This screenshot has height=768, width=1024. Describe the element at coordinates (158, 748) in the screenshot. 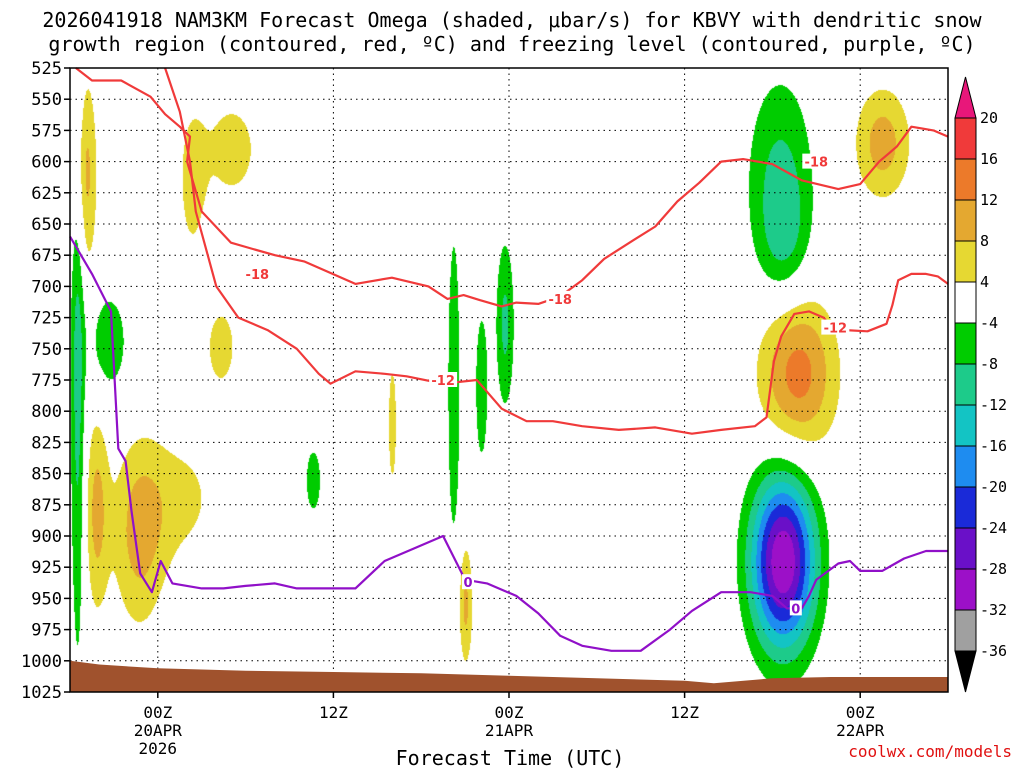

I see `x-tick-label: 2026` at that location.